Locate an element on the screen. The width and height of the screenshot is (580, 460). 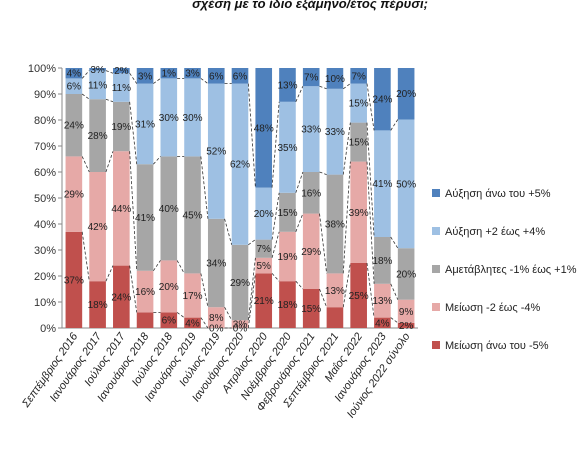
data-label: 13% is located at coordinates (335, 291).